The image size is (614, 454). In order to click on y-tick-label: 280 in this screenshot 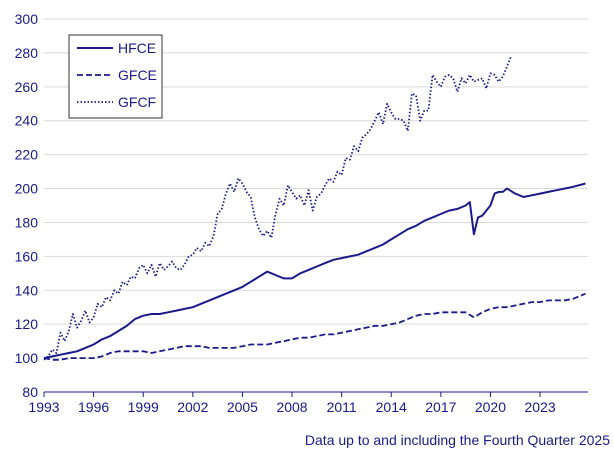, I will do `click(27, 53)`.